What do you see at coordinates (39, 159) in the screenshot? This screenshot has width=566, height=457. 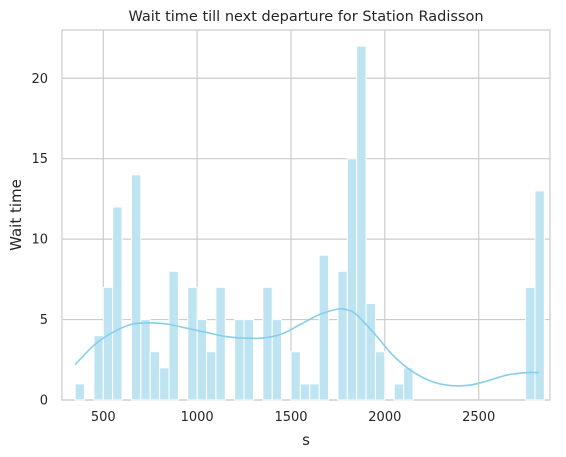 I see `y-tick-label: 15` at bounding box center [39, 159].